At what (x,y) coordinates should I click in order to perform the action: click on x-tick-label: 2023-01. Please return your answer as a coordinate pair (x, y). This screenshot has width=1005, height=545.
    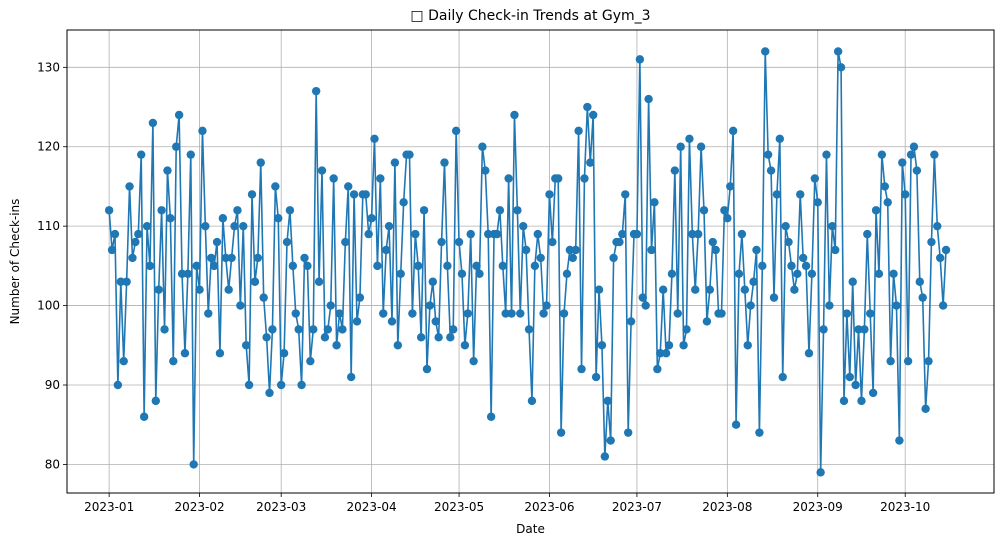
    Looking at the image, I should click on (109, 507).